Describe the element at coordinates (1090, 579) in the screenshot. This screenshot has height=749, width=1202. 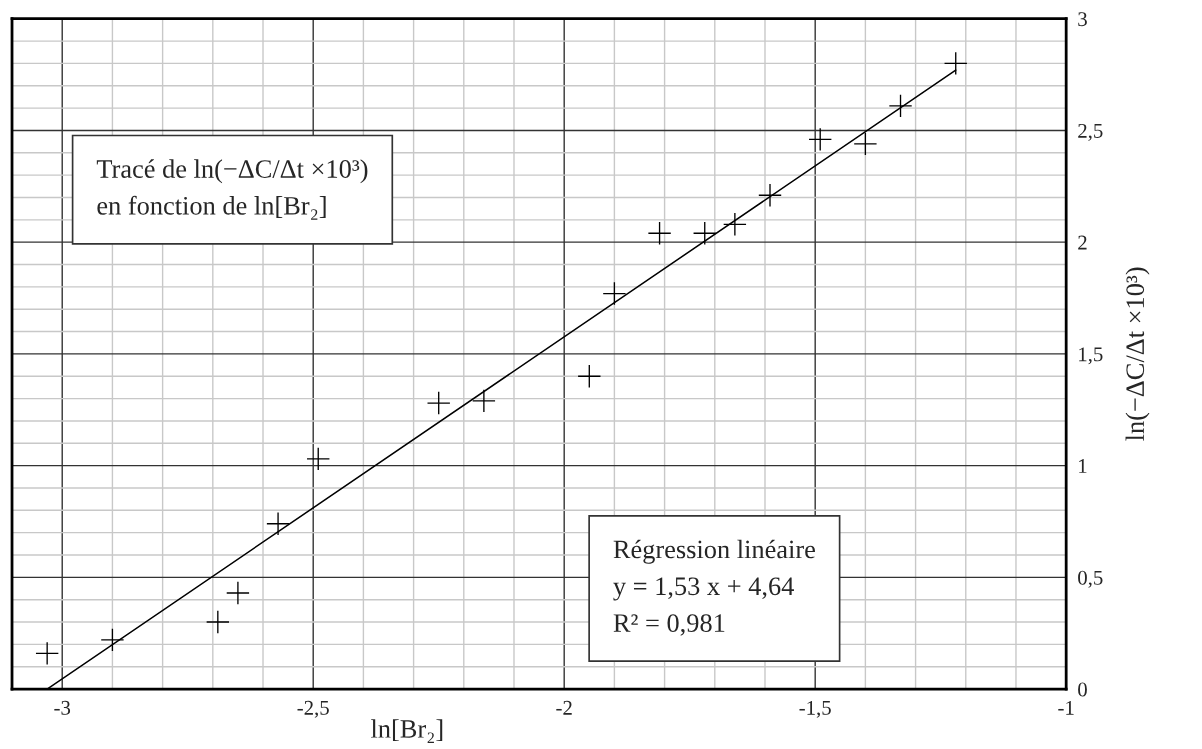
I see `y-tick-label: 0,5` at that location.